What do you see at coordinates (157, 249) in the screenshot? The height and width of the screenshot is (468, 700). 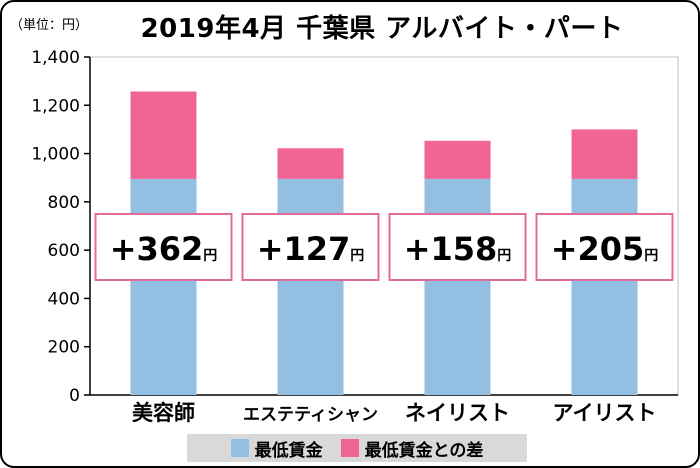 I see `callout-value: +362` at bounding box center [157, 249].